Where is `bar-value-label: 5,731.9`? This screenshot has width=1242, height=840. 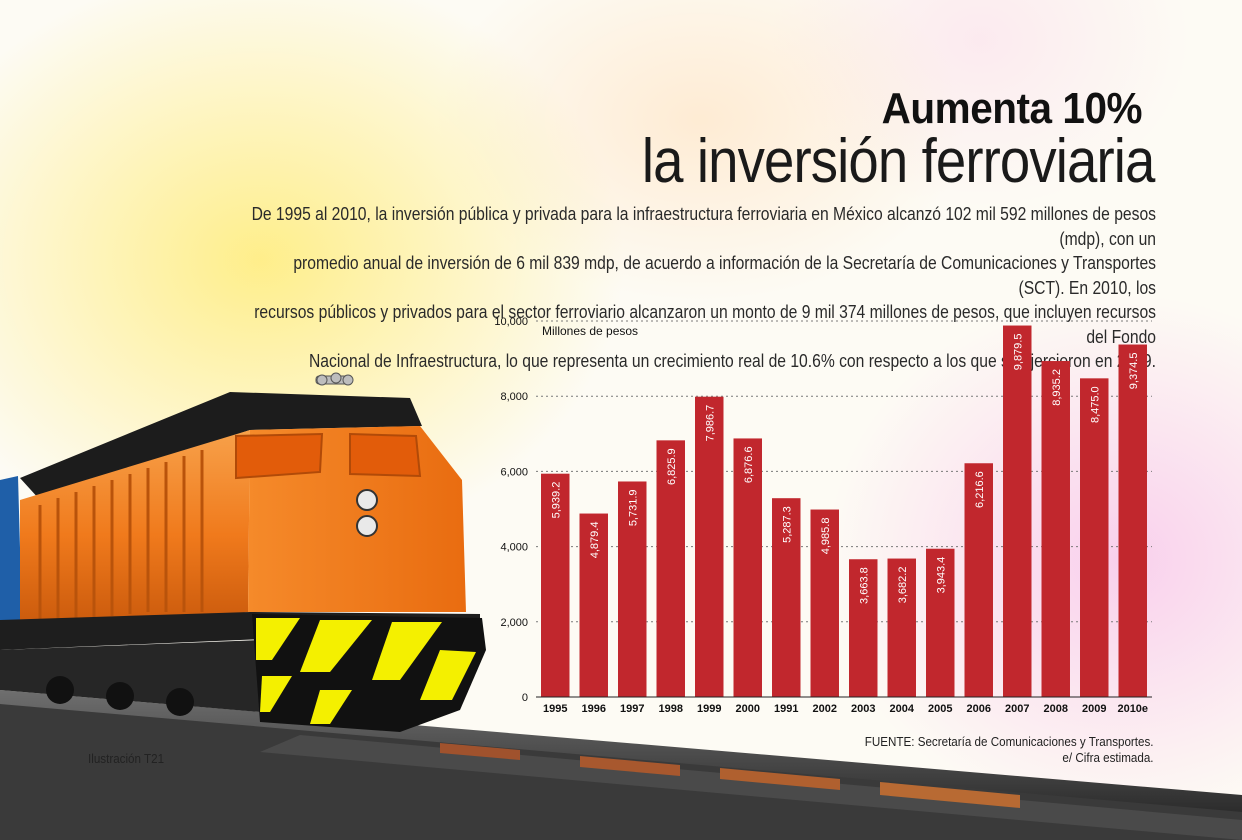
bar-value-label: 5,731.9 is located at coordinates (633, 507).